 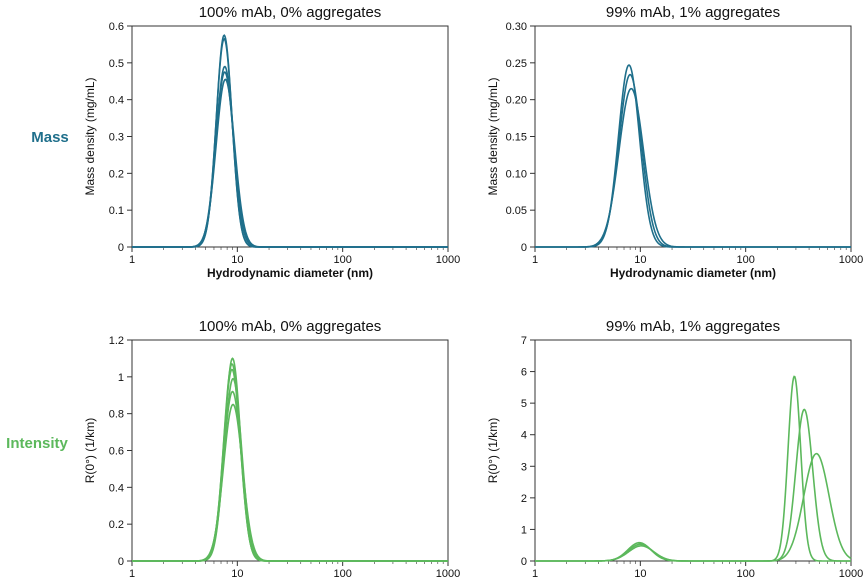 I want to click on y-tick-label: 0.25, so click(x=516, y=64).